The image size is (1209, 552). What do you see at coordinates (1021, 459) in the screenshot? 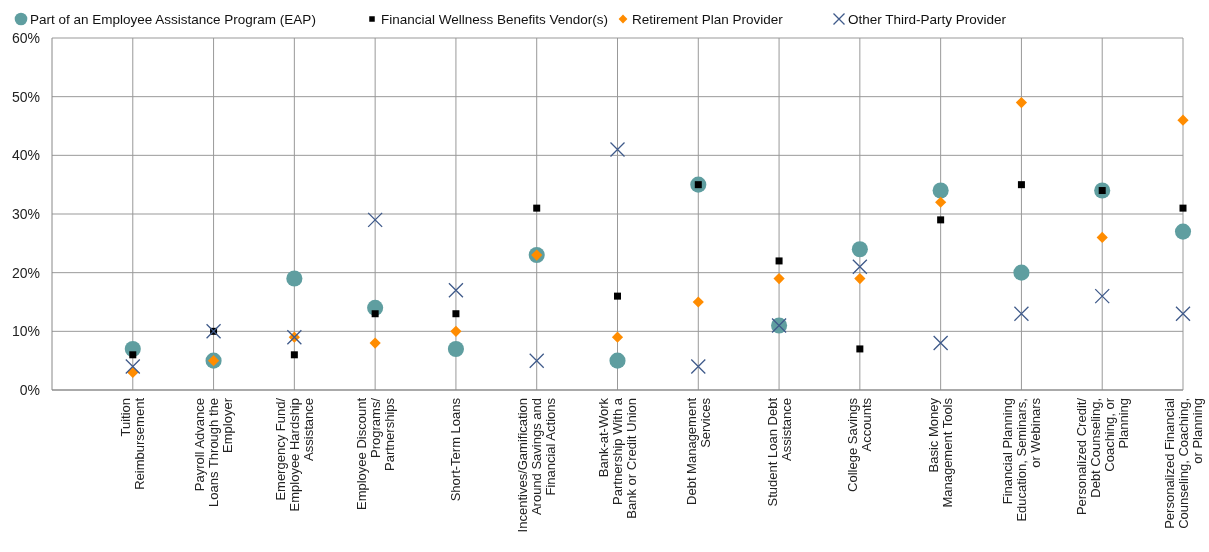
I see `x-tick-label: Financial Planning Education, Seminars, or Webinars` at bounding box center [1021, 459].